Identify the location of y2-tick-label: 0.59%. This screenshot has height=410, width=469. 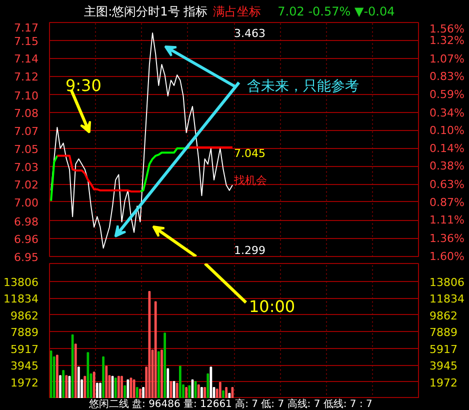
(447, 94).